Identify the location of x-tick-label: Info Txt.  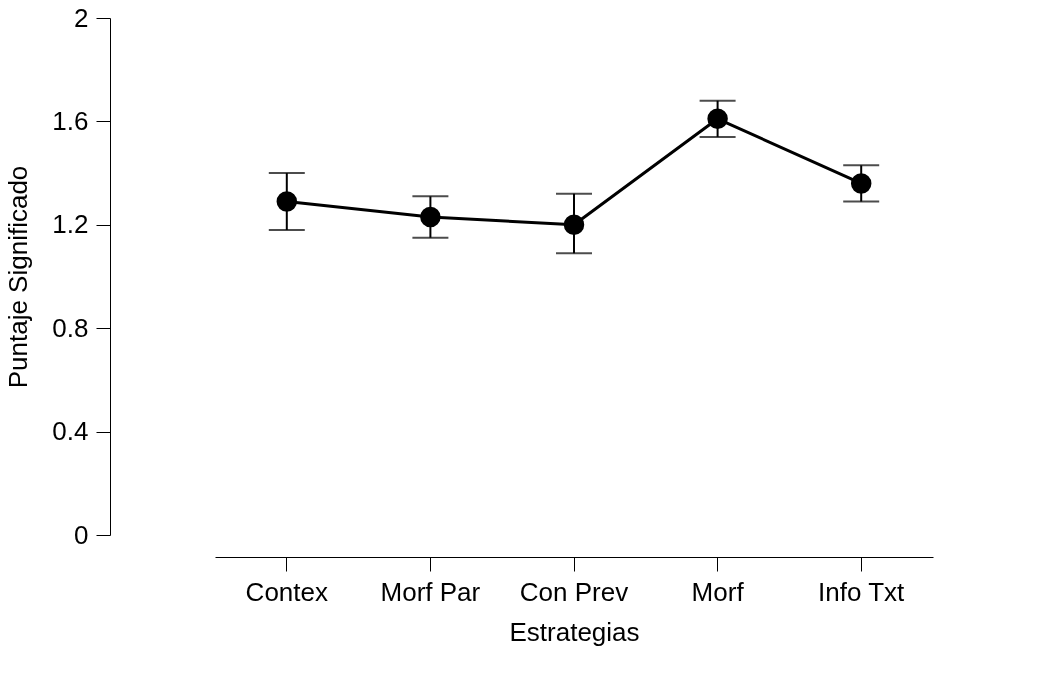
(862, 591).